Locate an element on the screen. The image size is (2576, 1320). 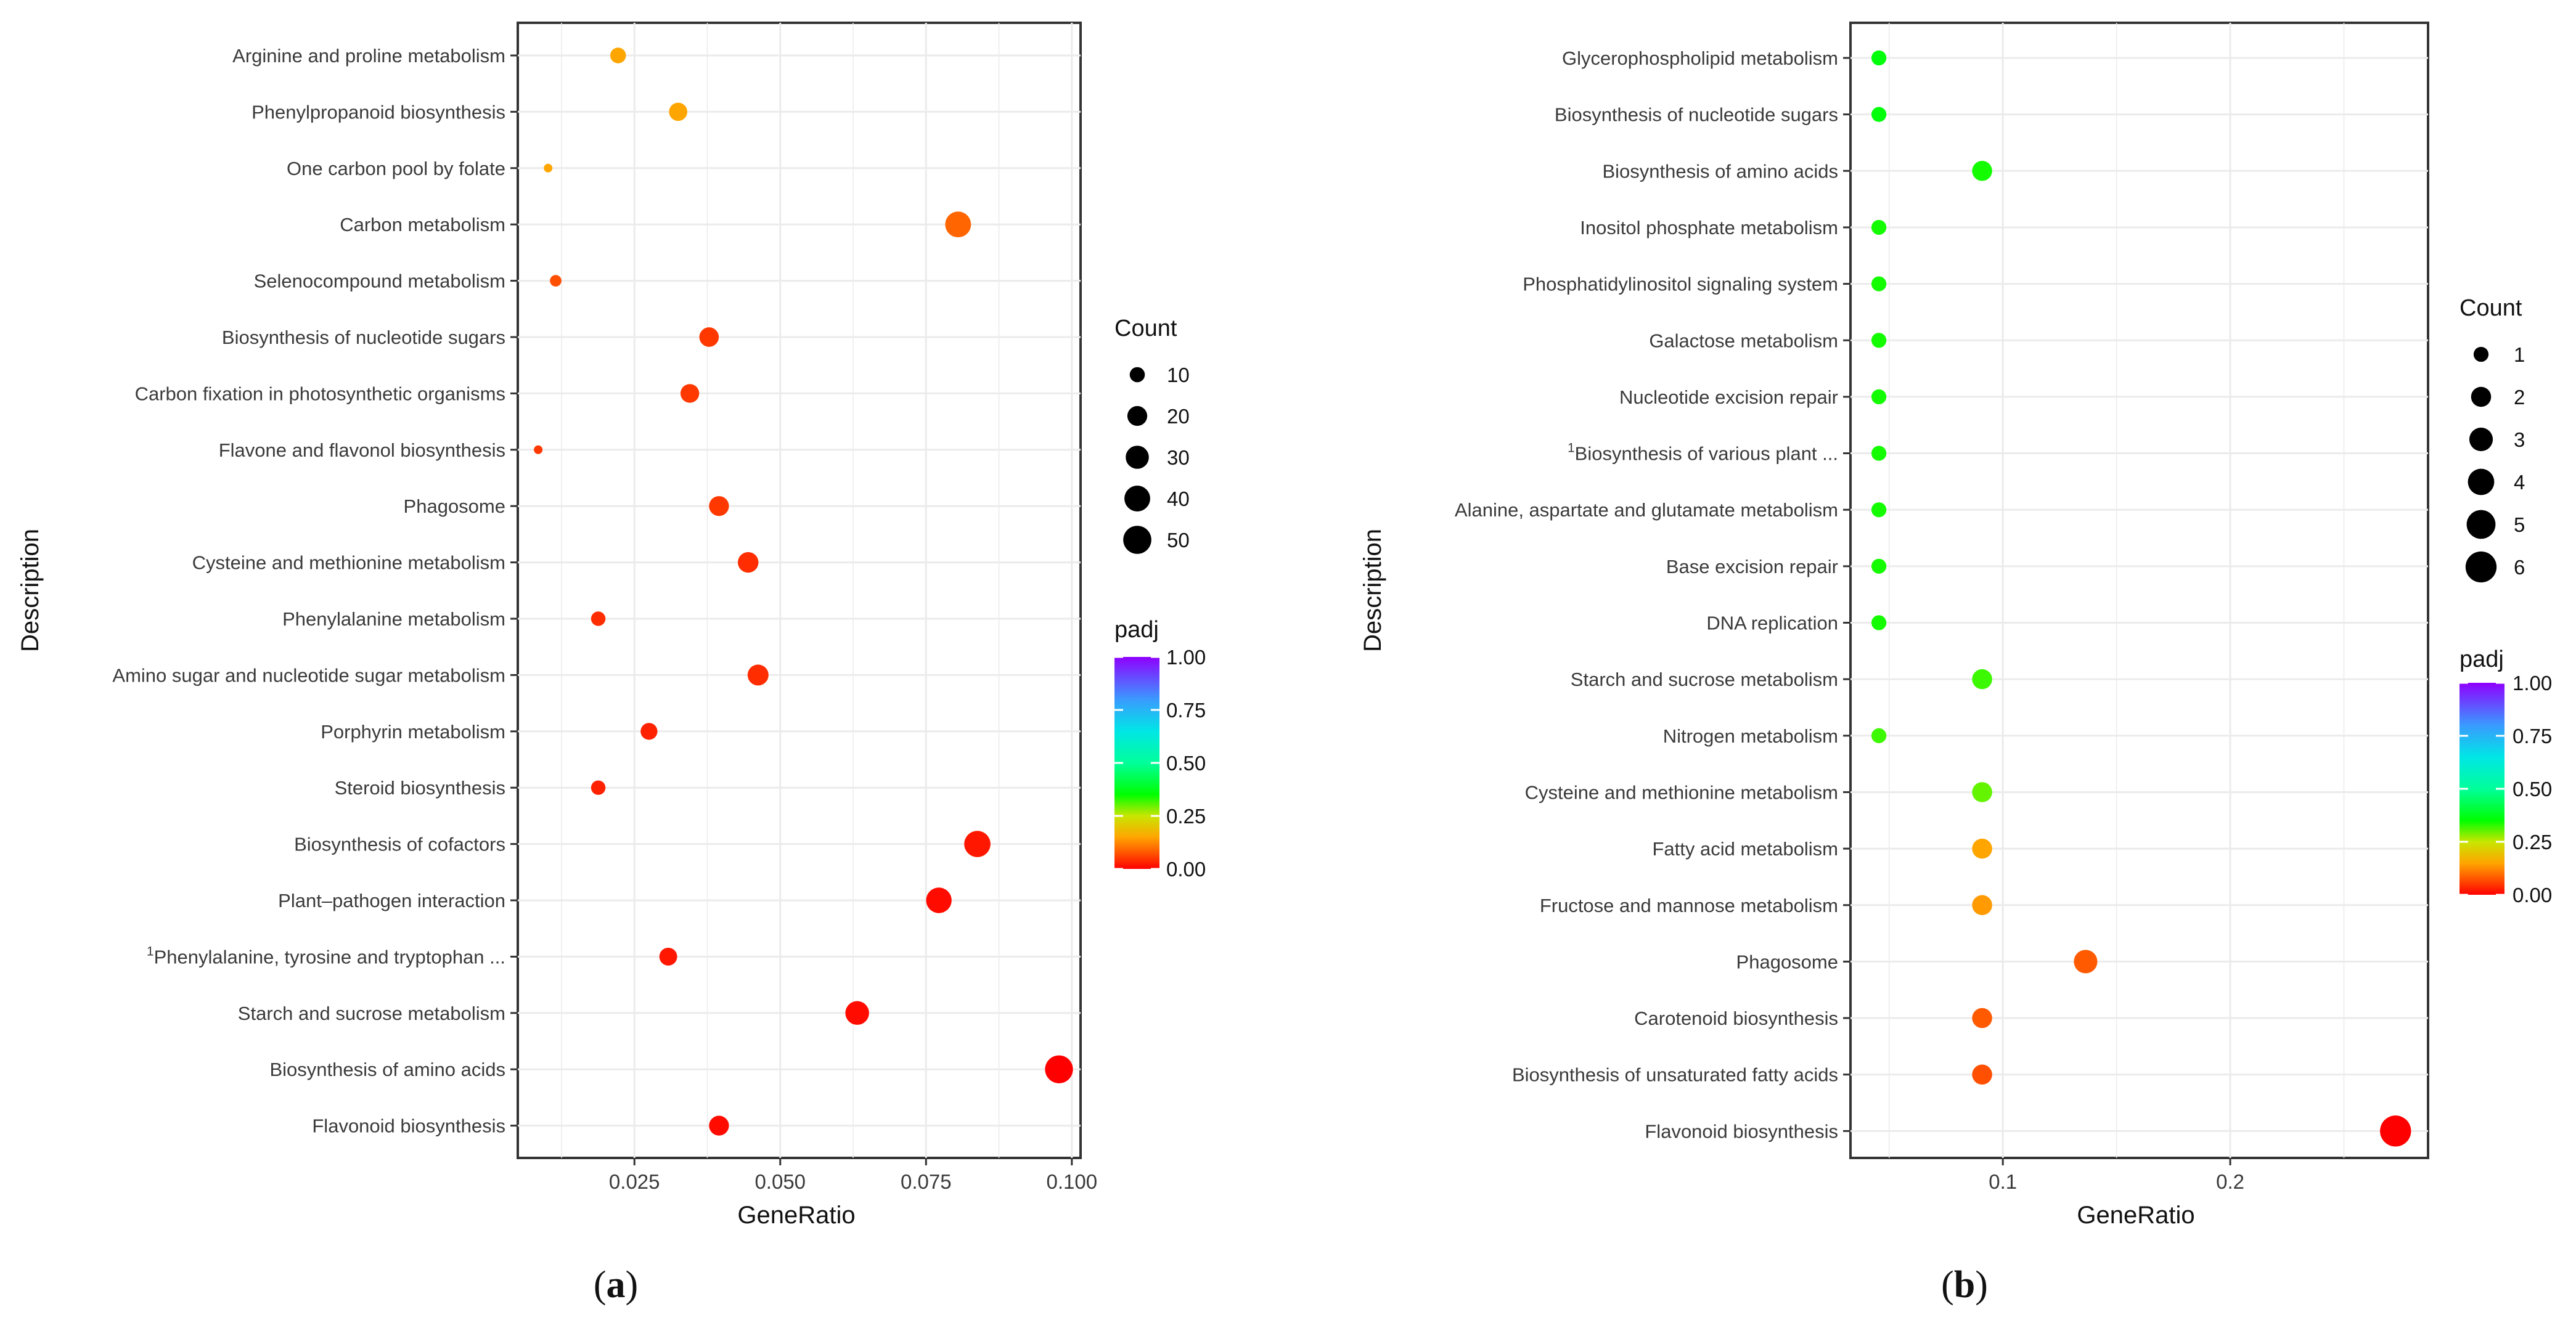
category-label: Steroid biosynthesis is located at coordinates (420, 788).